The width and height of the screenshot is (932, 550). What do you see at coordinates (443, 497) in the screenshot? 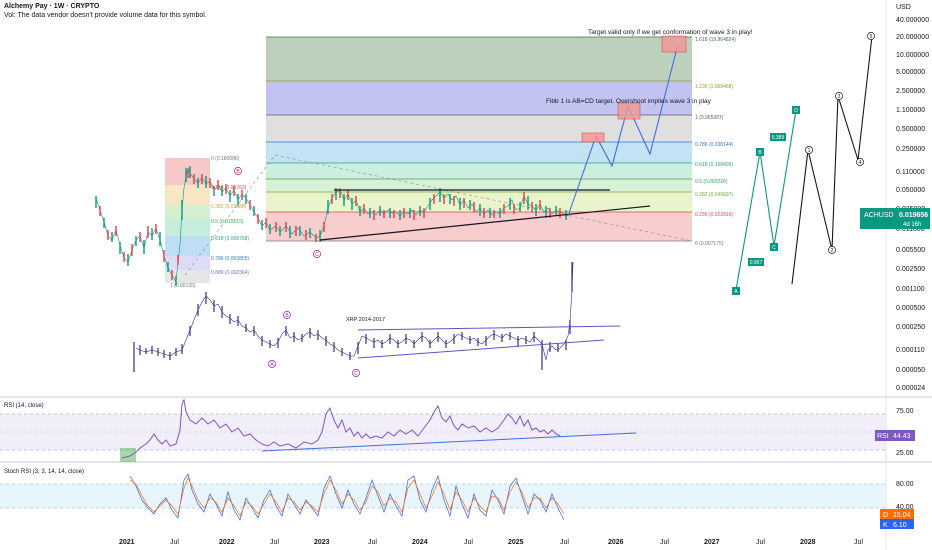
I see `stoch-panel` at bounding box center [443, 497].